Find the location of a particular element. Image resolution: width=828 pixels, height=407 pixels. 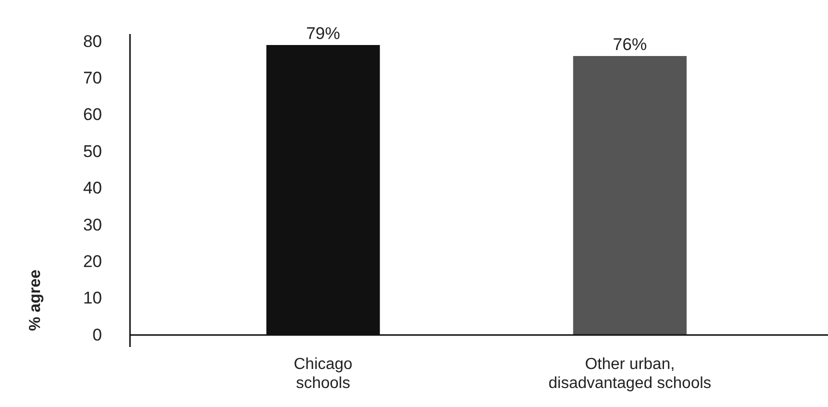

y-tick-label: 50 is located at coordinates (92, 151).